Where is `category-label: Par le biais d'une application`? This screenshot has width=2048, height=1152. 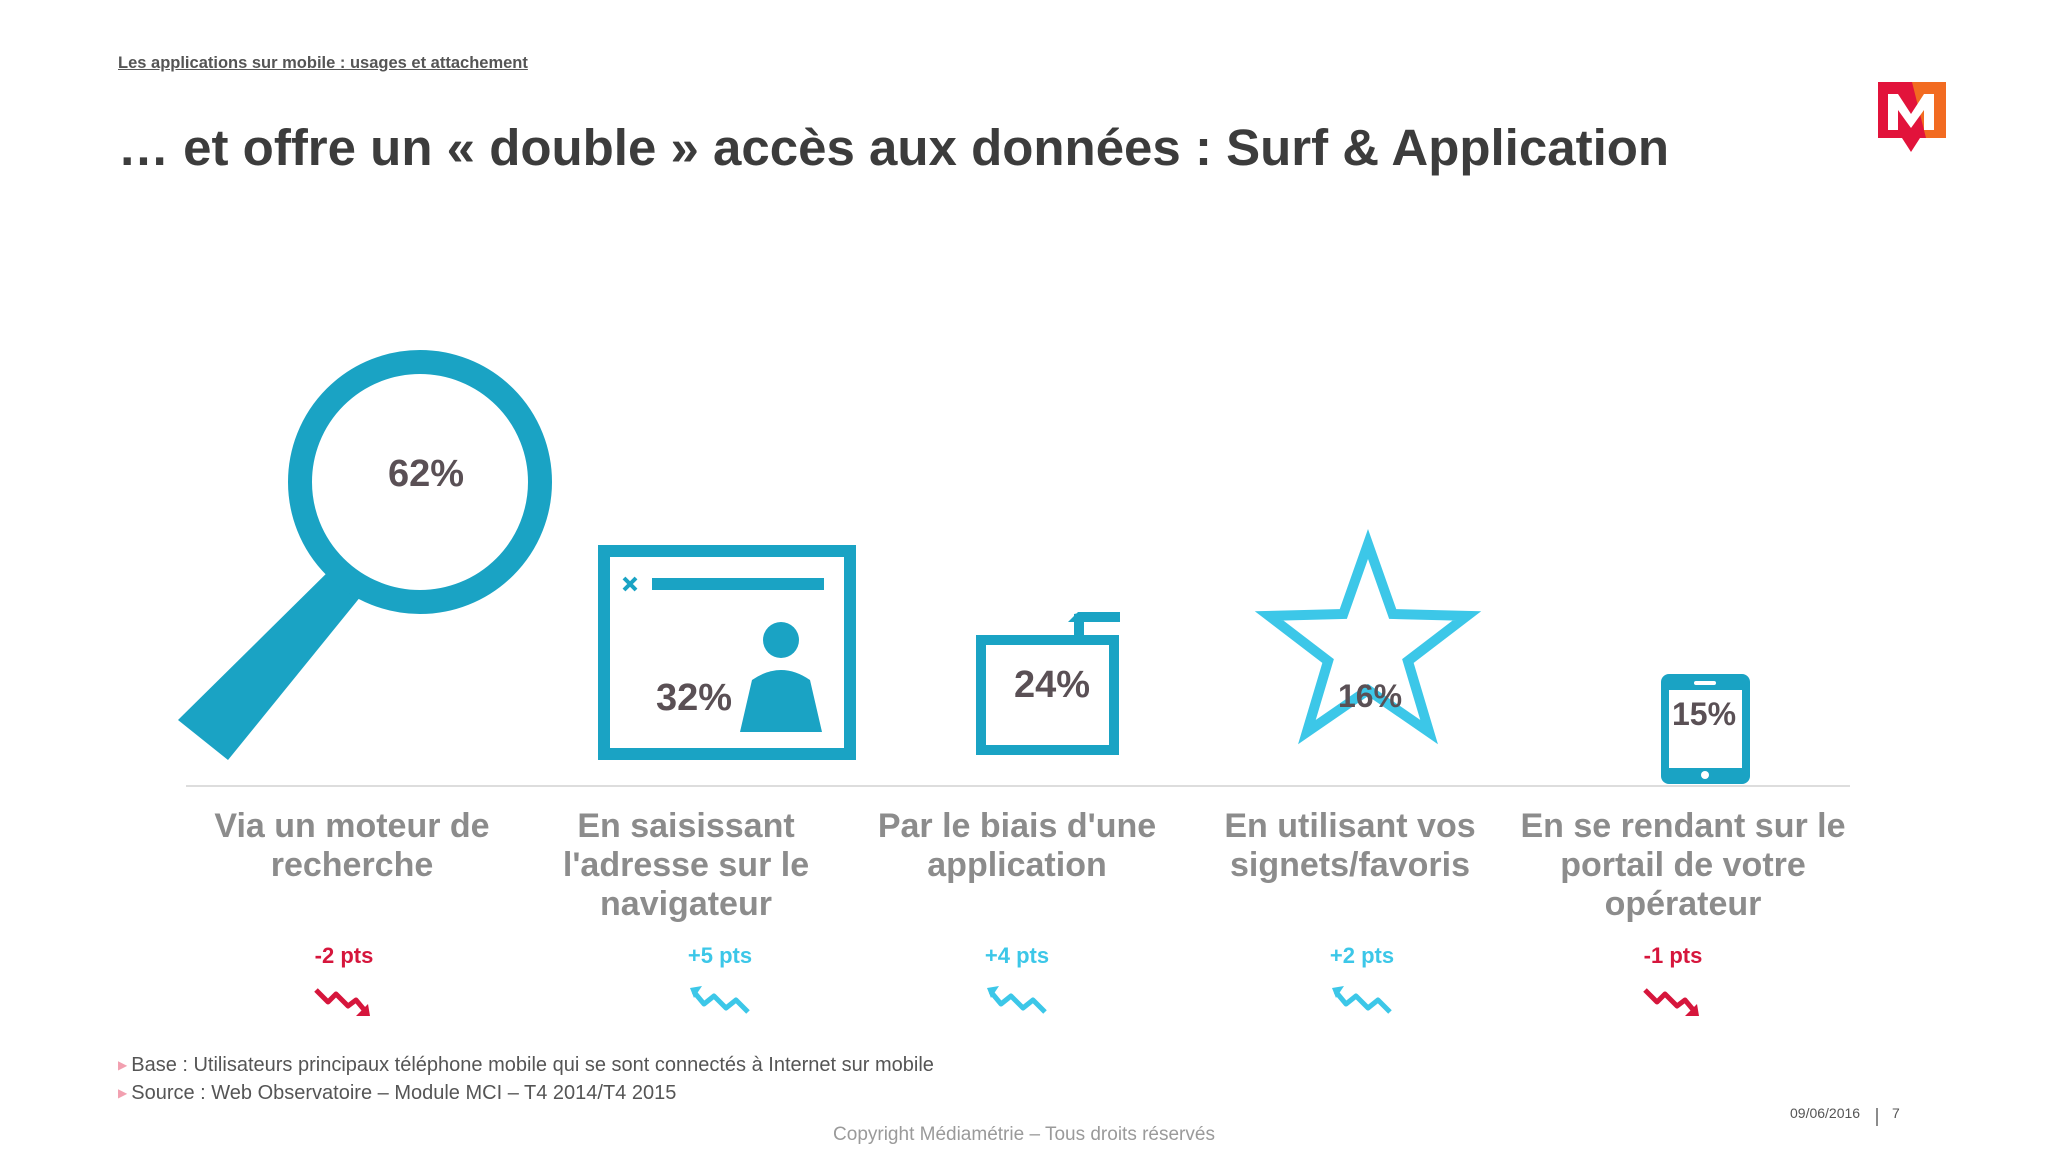
category-label: Par le biais d'une application is located at coordinates (1017, 846).